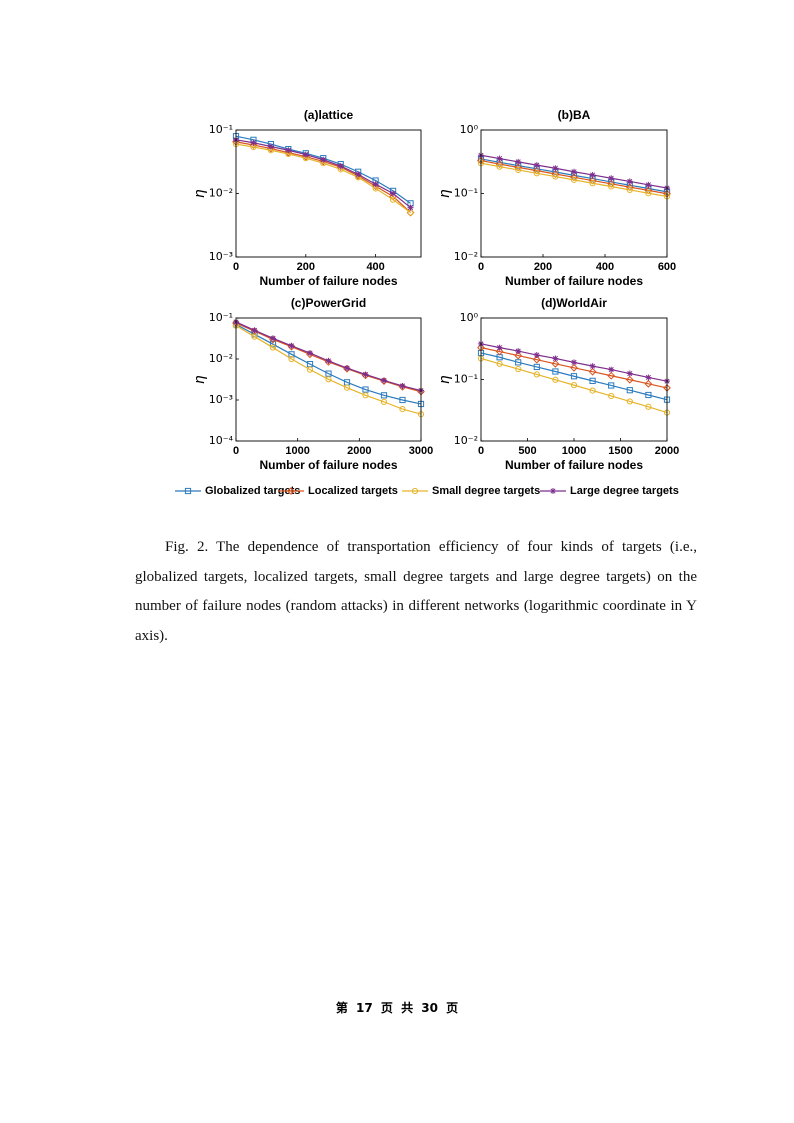 Image resolution: width=794 pixels, height=1123 pixels. I want to click on x-axis-label: Number of failure nodes, so click(574, 281).